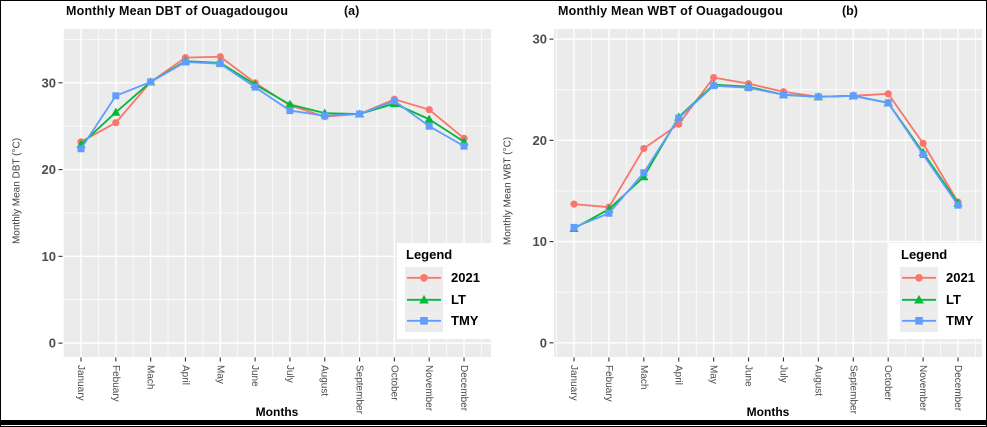  What do you see at coordinates (508, 191) in the screenshot?
I see `chart-b-y-axis-title: Monthly Mean WBT (°C)` at bounding box center [508, 191].